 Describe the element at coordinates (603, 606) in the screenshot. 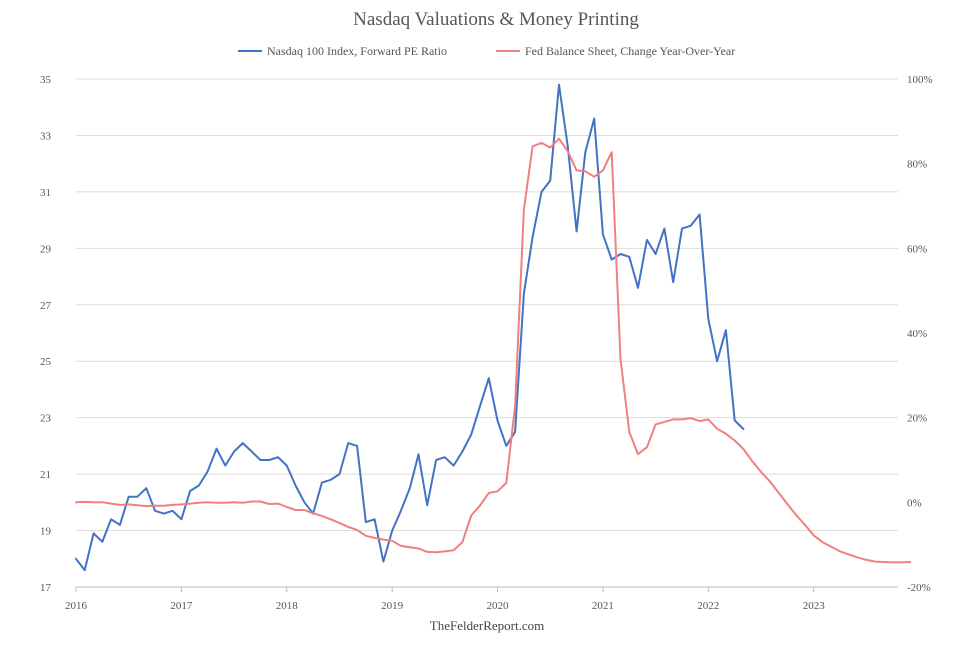

I see `x-tick-label: 2021` at that location.